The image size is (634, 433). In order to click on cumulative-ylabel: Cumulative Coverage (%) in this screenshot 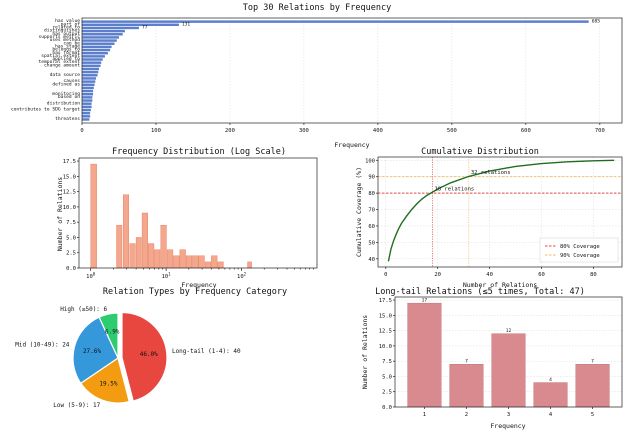, I will do `click(359, 212)`.